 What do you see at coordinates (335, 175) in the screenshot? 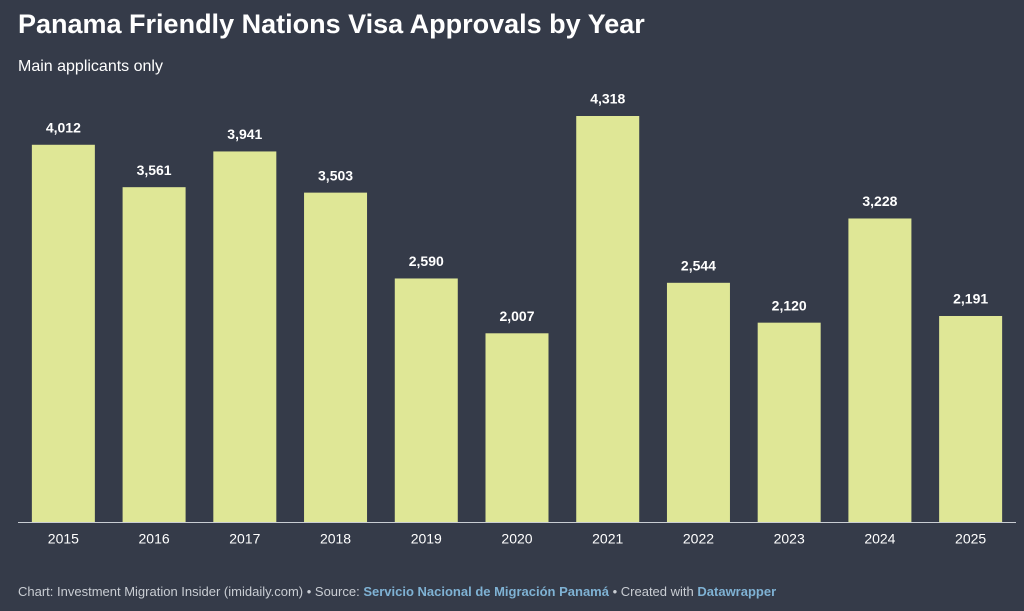
I see `value-label: 3,503` at bounding box center [335, 175].